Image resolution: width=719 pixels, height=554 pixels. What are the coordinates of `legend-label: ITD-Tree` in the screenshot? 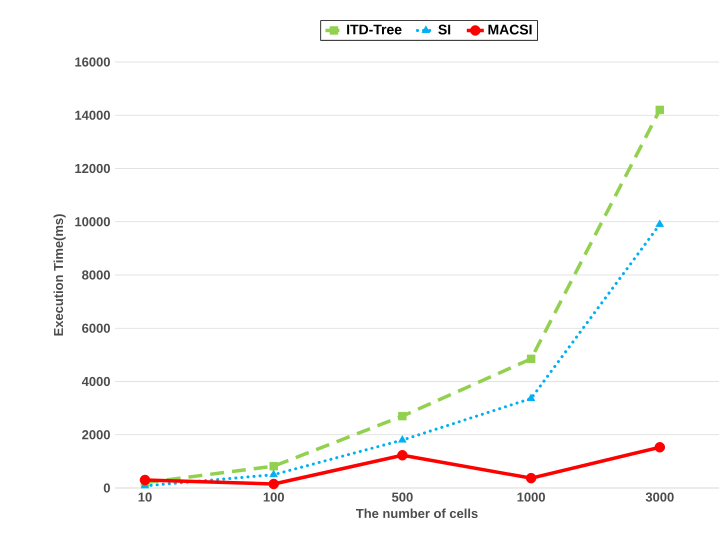 It's located at (374, 29).